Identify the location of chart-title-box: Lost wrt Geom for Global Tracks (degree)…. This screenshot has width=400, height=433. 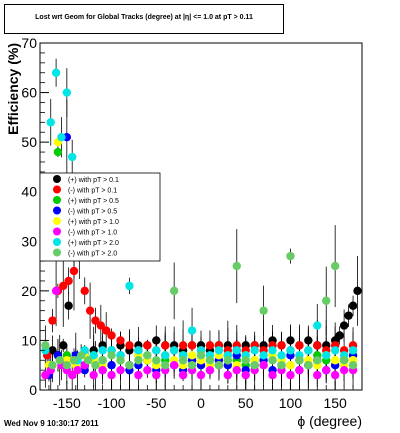
(144, 19).